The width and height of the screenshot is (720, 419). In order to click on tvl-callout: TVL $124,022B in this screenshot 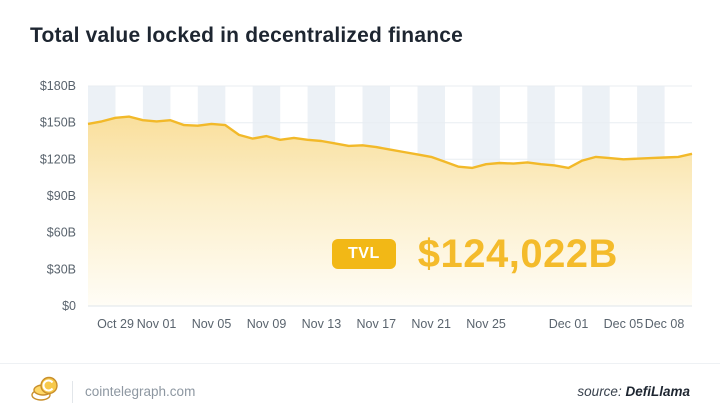, I will do `click(475, 254)`.